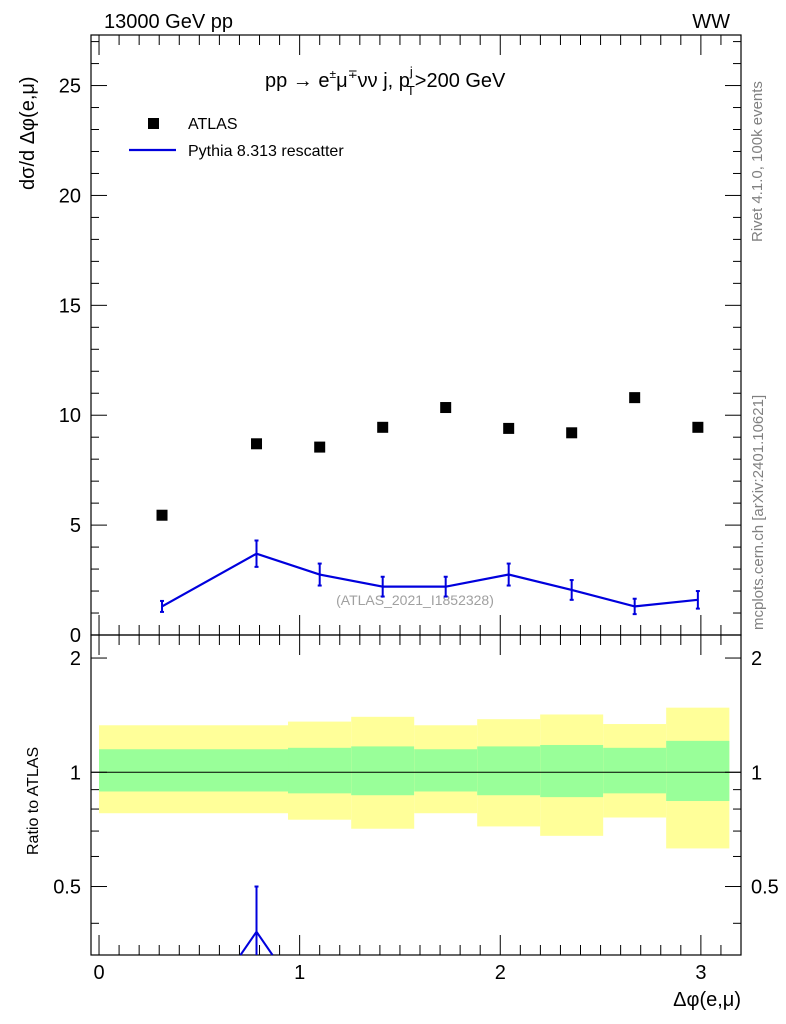 The height and width of the screenshot is (1024, 786). What do you see at coordinates (153, 123) in the screenshot?
I see `legend-atlas-marker` at bounding box center [153, 123].